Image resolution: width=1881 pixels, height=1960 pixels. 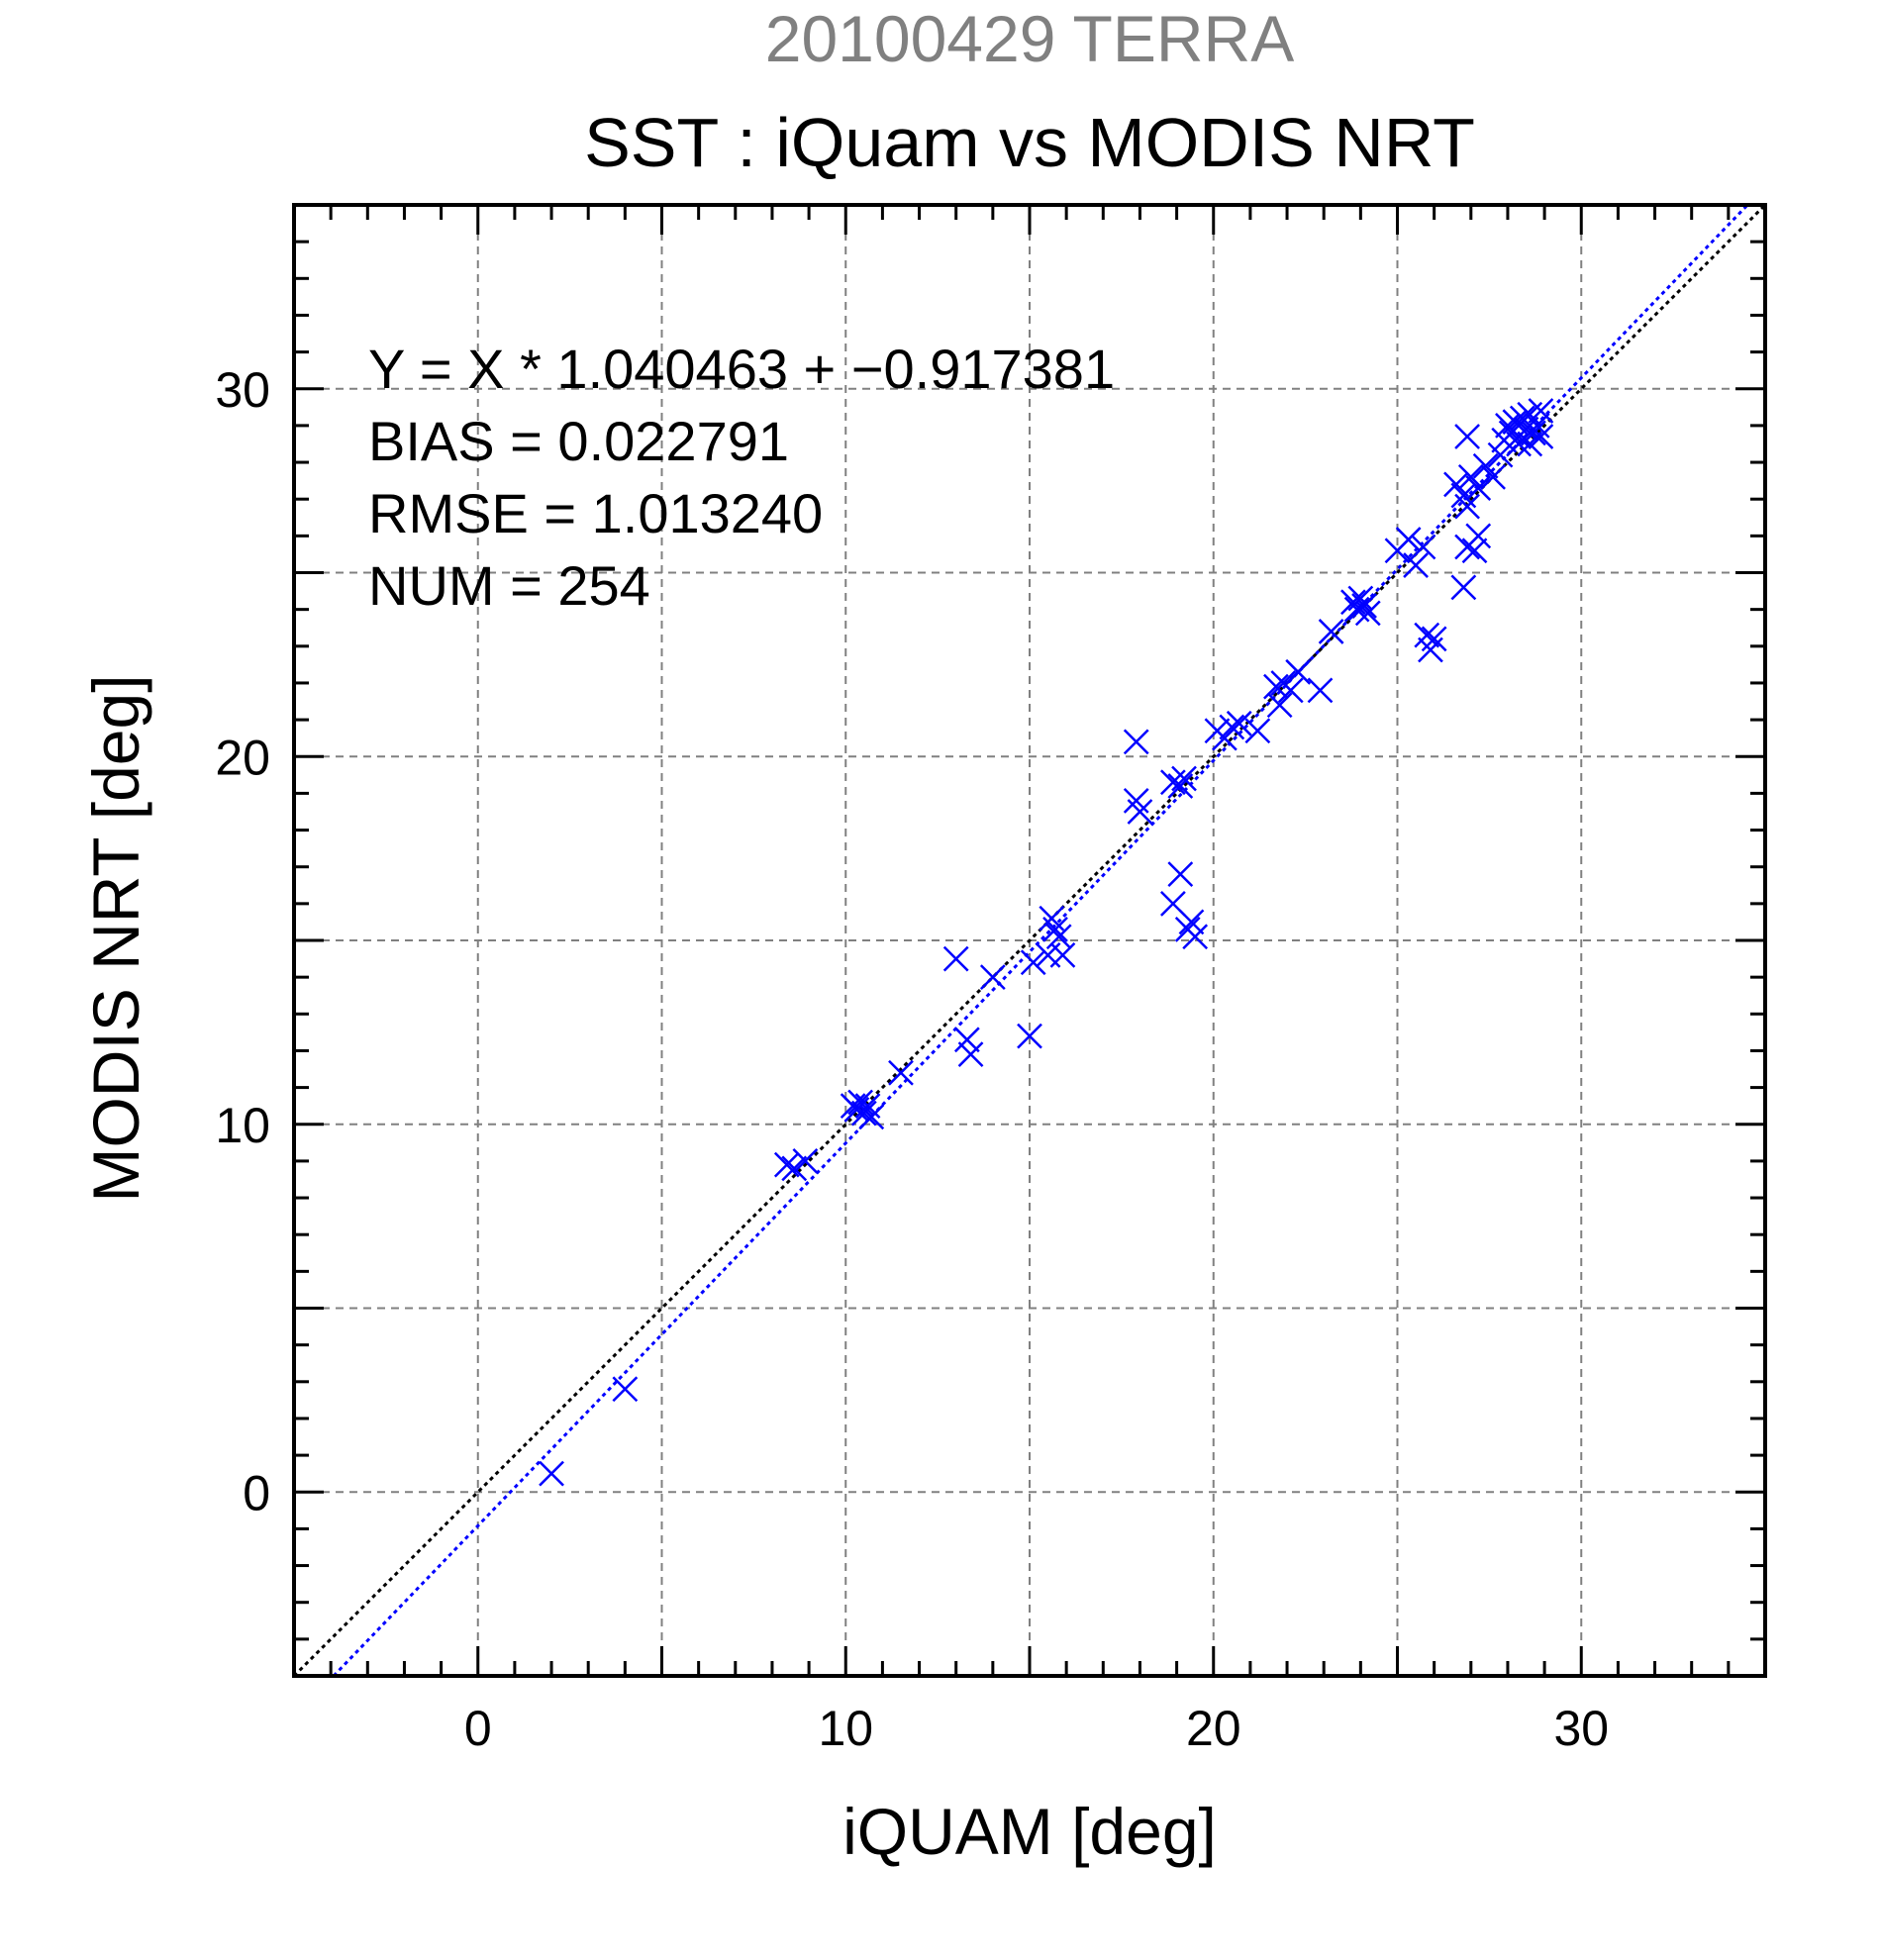 What do you see at coordinates (1213, 1728) in the screenshot?
I see `x-tick-label: 20` at bounding box center [1213, 1728].